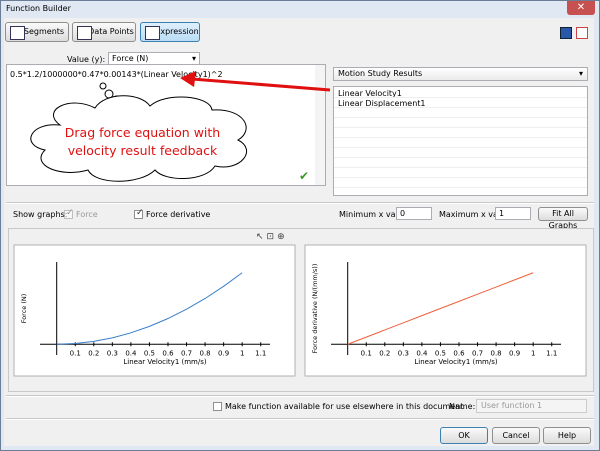 Image resolution: width=600 pixels, height=451 pixels. I want to click on value-dropdown: Force (N) ▾, so click(154, 58).